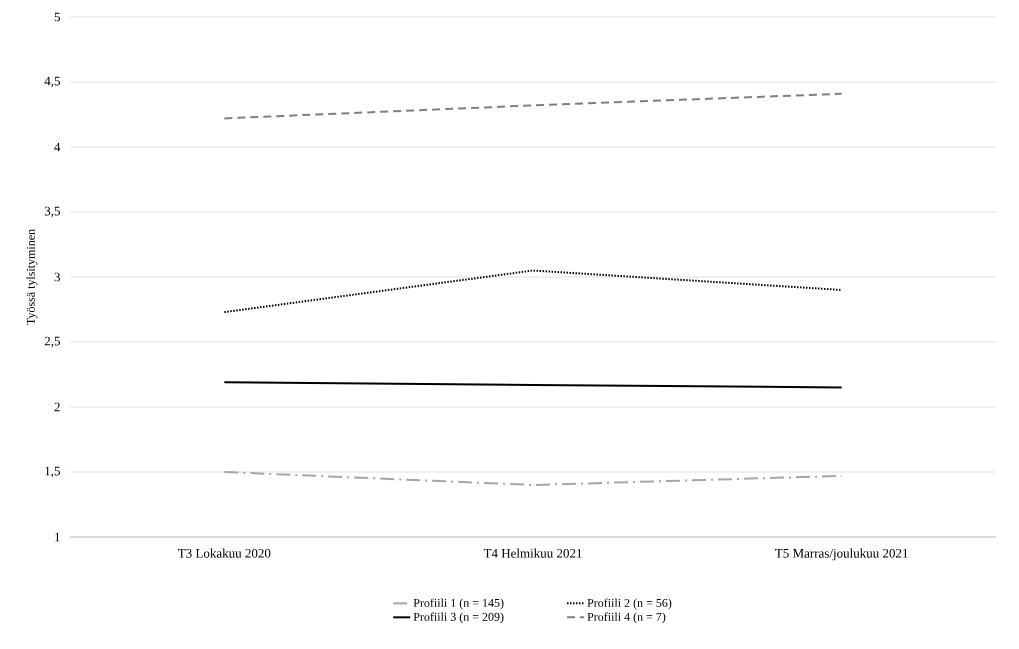  What do you see at coordinates (458, 604) in the screenshot?
I see `legend-label: Profiili 1 (n = 145)` at bounding box center [458, 604].